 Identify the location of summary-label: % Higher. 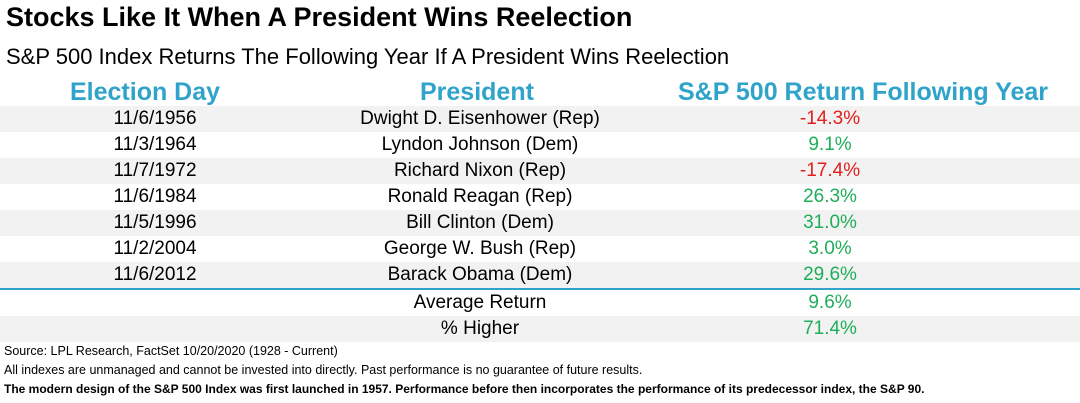
(480, 328).